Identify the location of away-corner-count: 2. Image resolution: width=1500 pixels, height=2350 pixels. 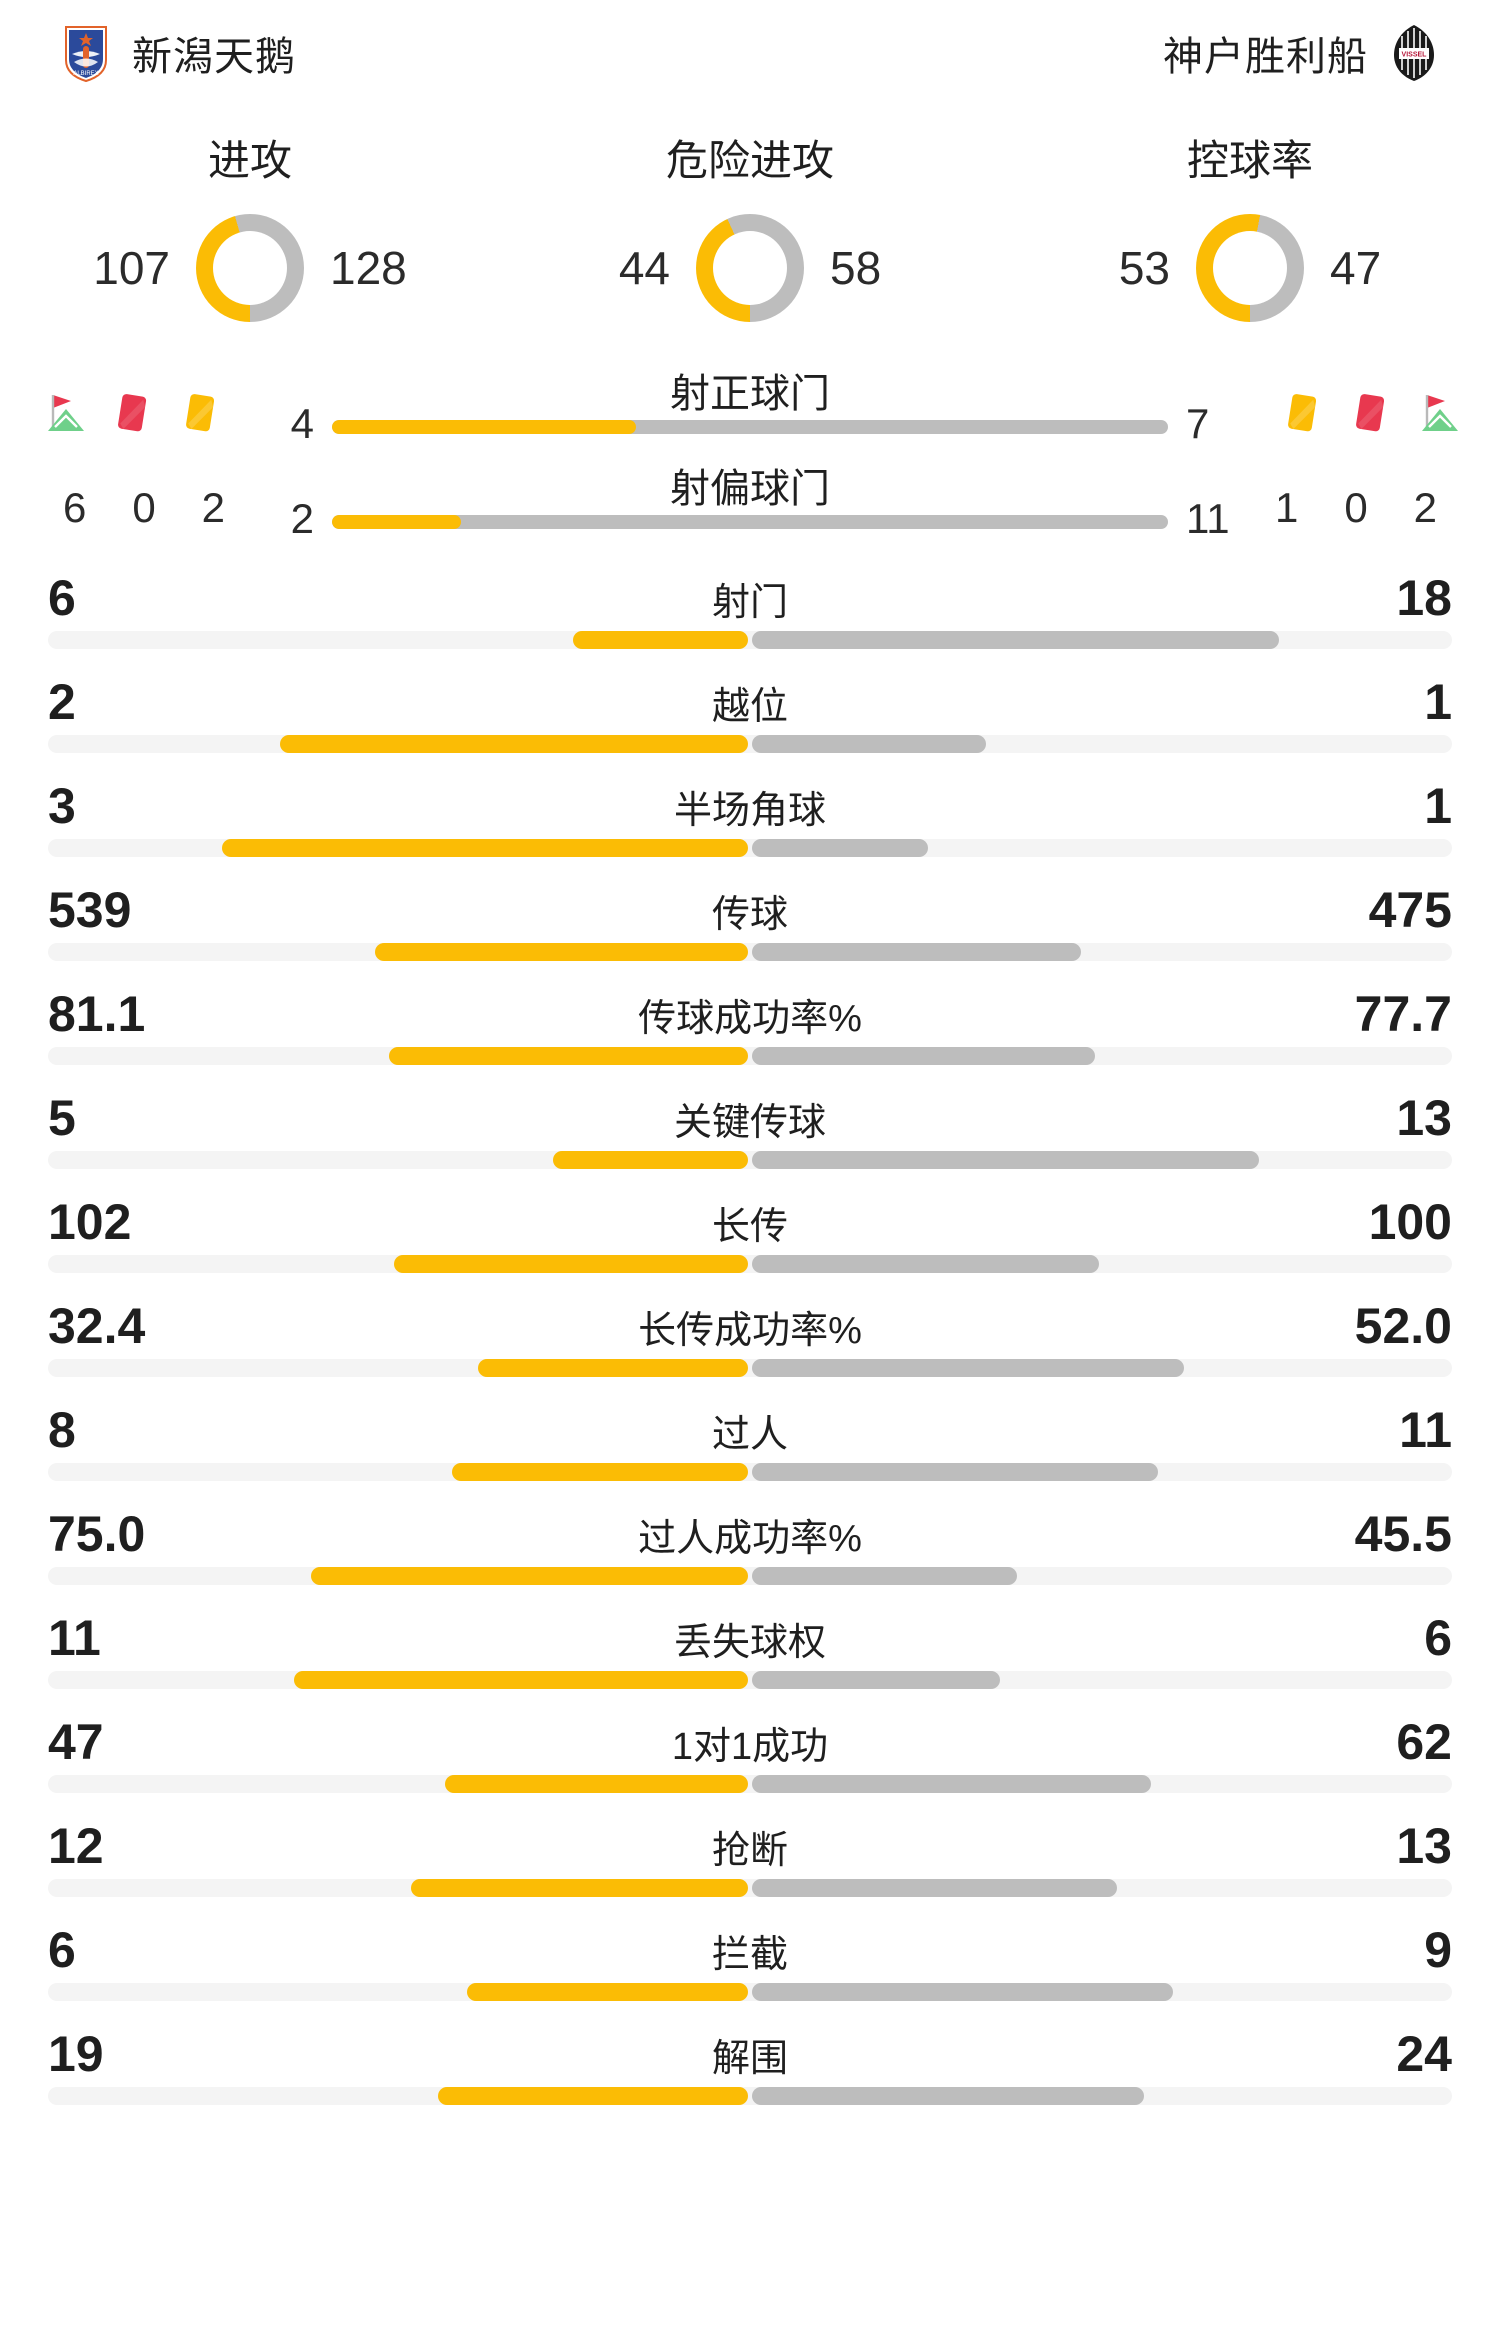
(1425, 507).